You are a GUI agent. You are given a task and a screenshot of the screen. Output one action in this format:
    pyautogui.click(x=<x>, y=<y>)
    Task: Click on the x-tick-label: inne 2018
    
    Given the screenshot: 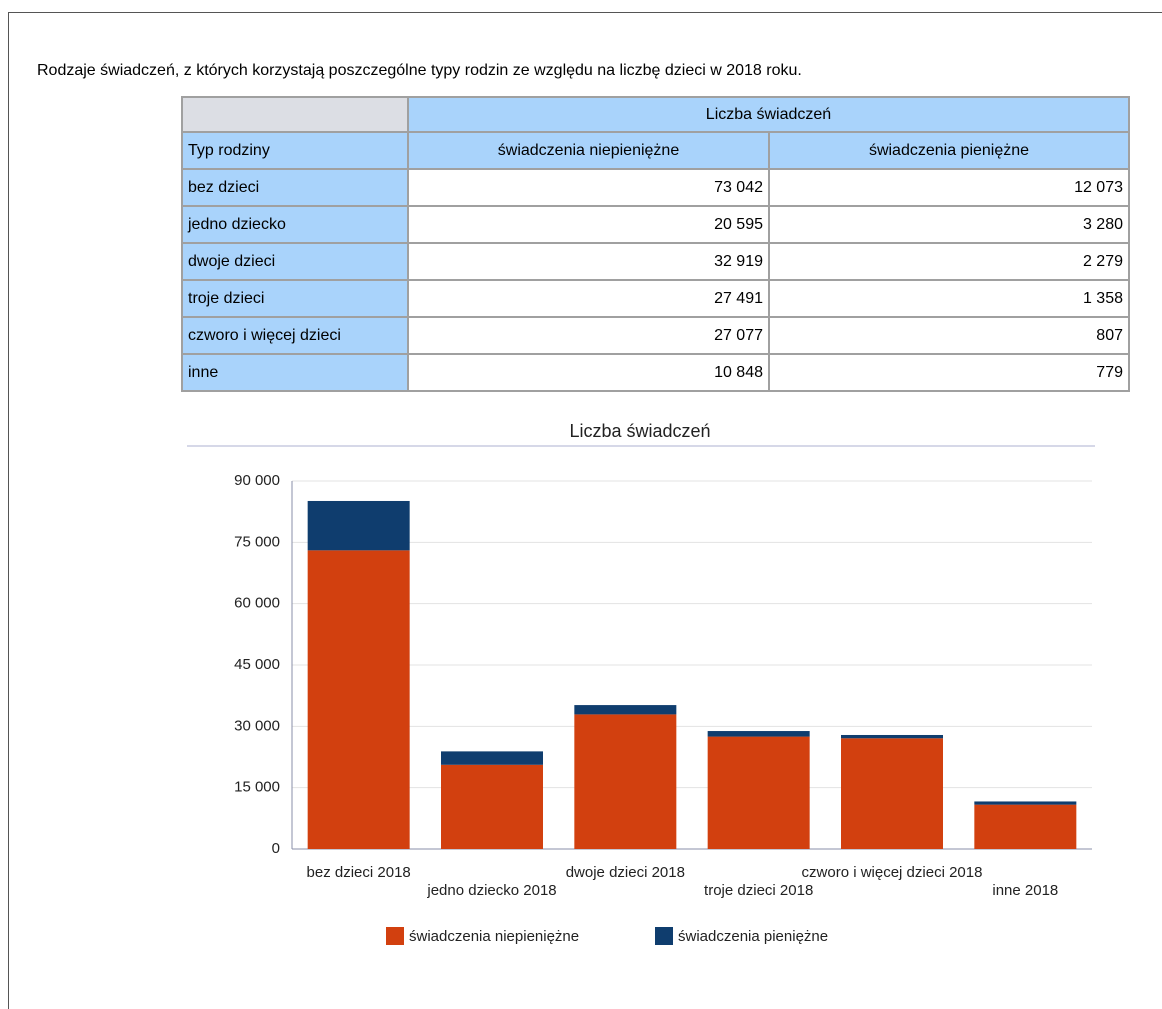 What is the action you would take?
    pyautogui.click(x=1025, y=890)
    